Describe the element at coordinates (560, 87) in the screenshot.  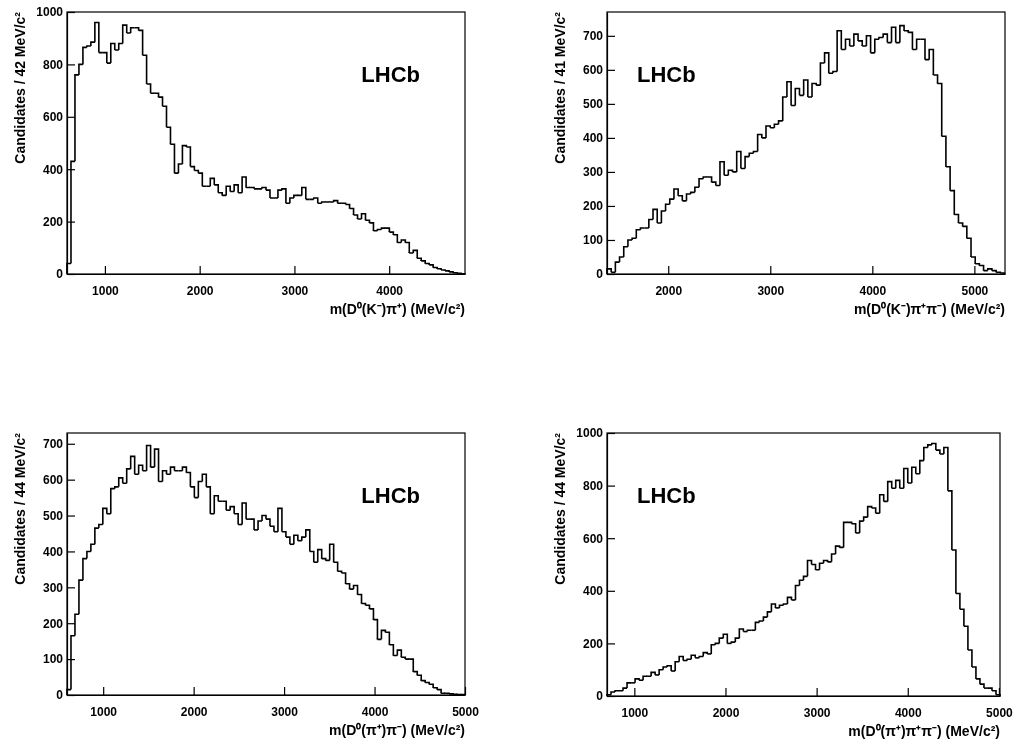
I see `y-axis-title: Candidates / 41 MeV/c²` at that location.